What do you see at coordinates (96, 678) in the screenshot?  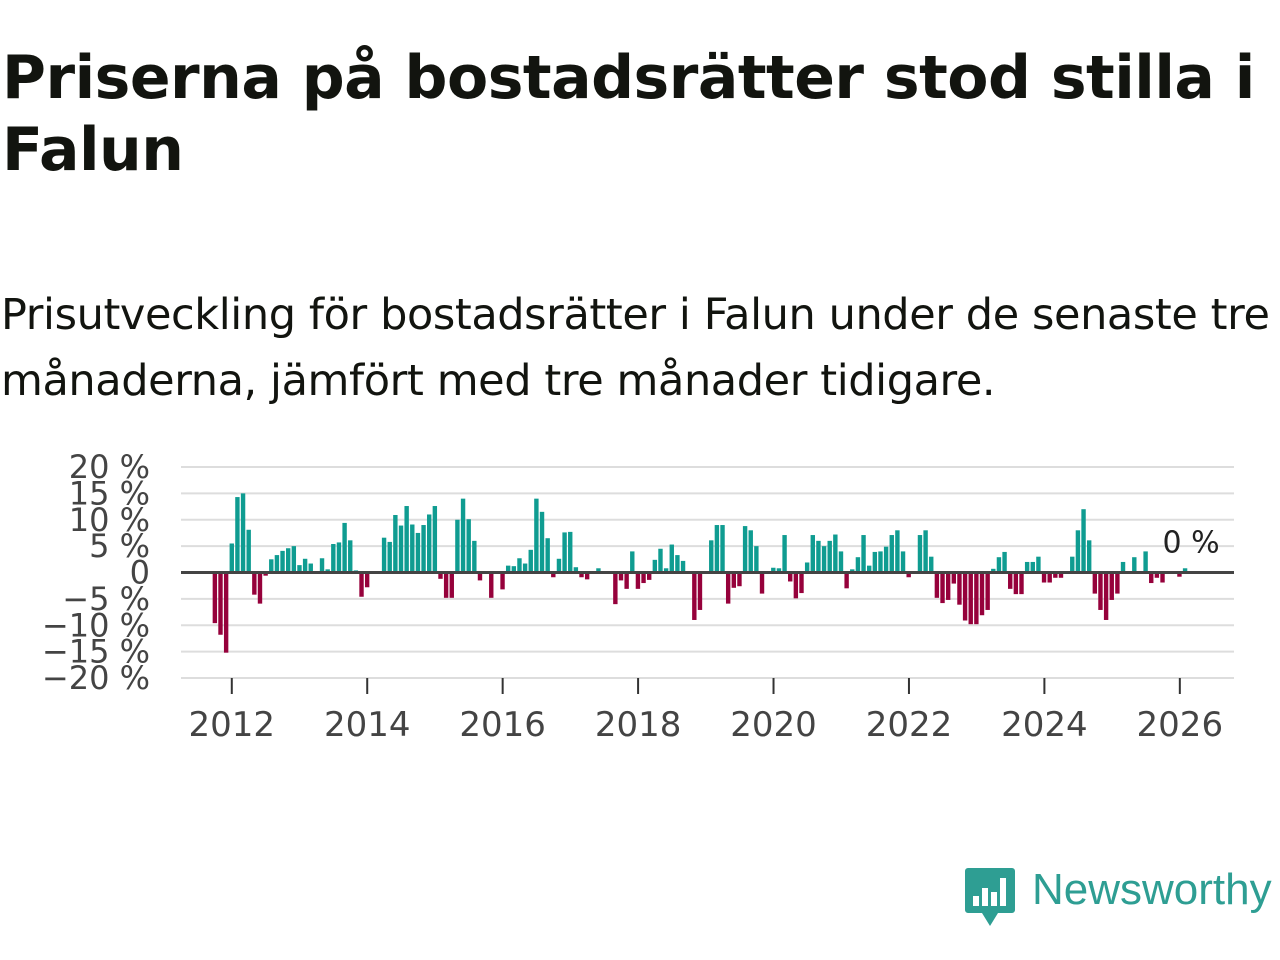 I see `y-tick-label: −20 %` at bounding box center [96, 678].